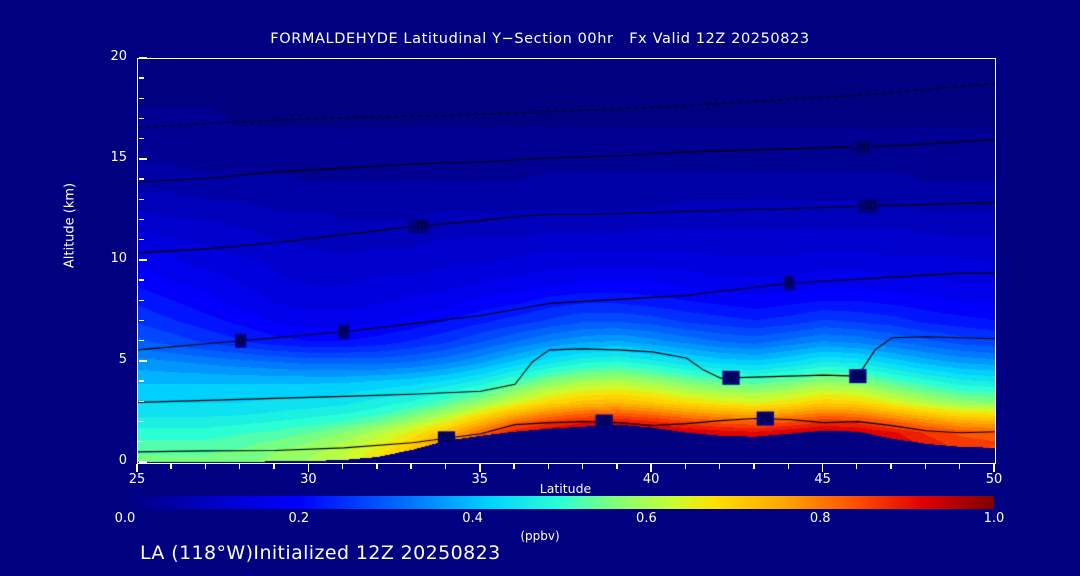 Image resolution: width=1080 pixels, height=576 pixels. What do you see at coordinates (822, 479) in the screenshot?
I see `x-tick-label: 45` at bounding box center [822, 479].